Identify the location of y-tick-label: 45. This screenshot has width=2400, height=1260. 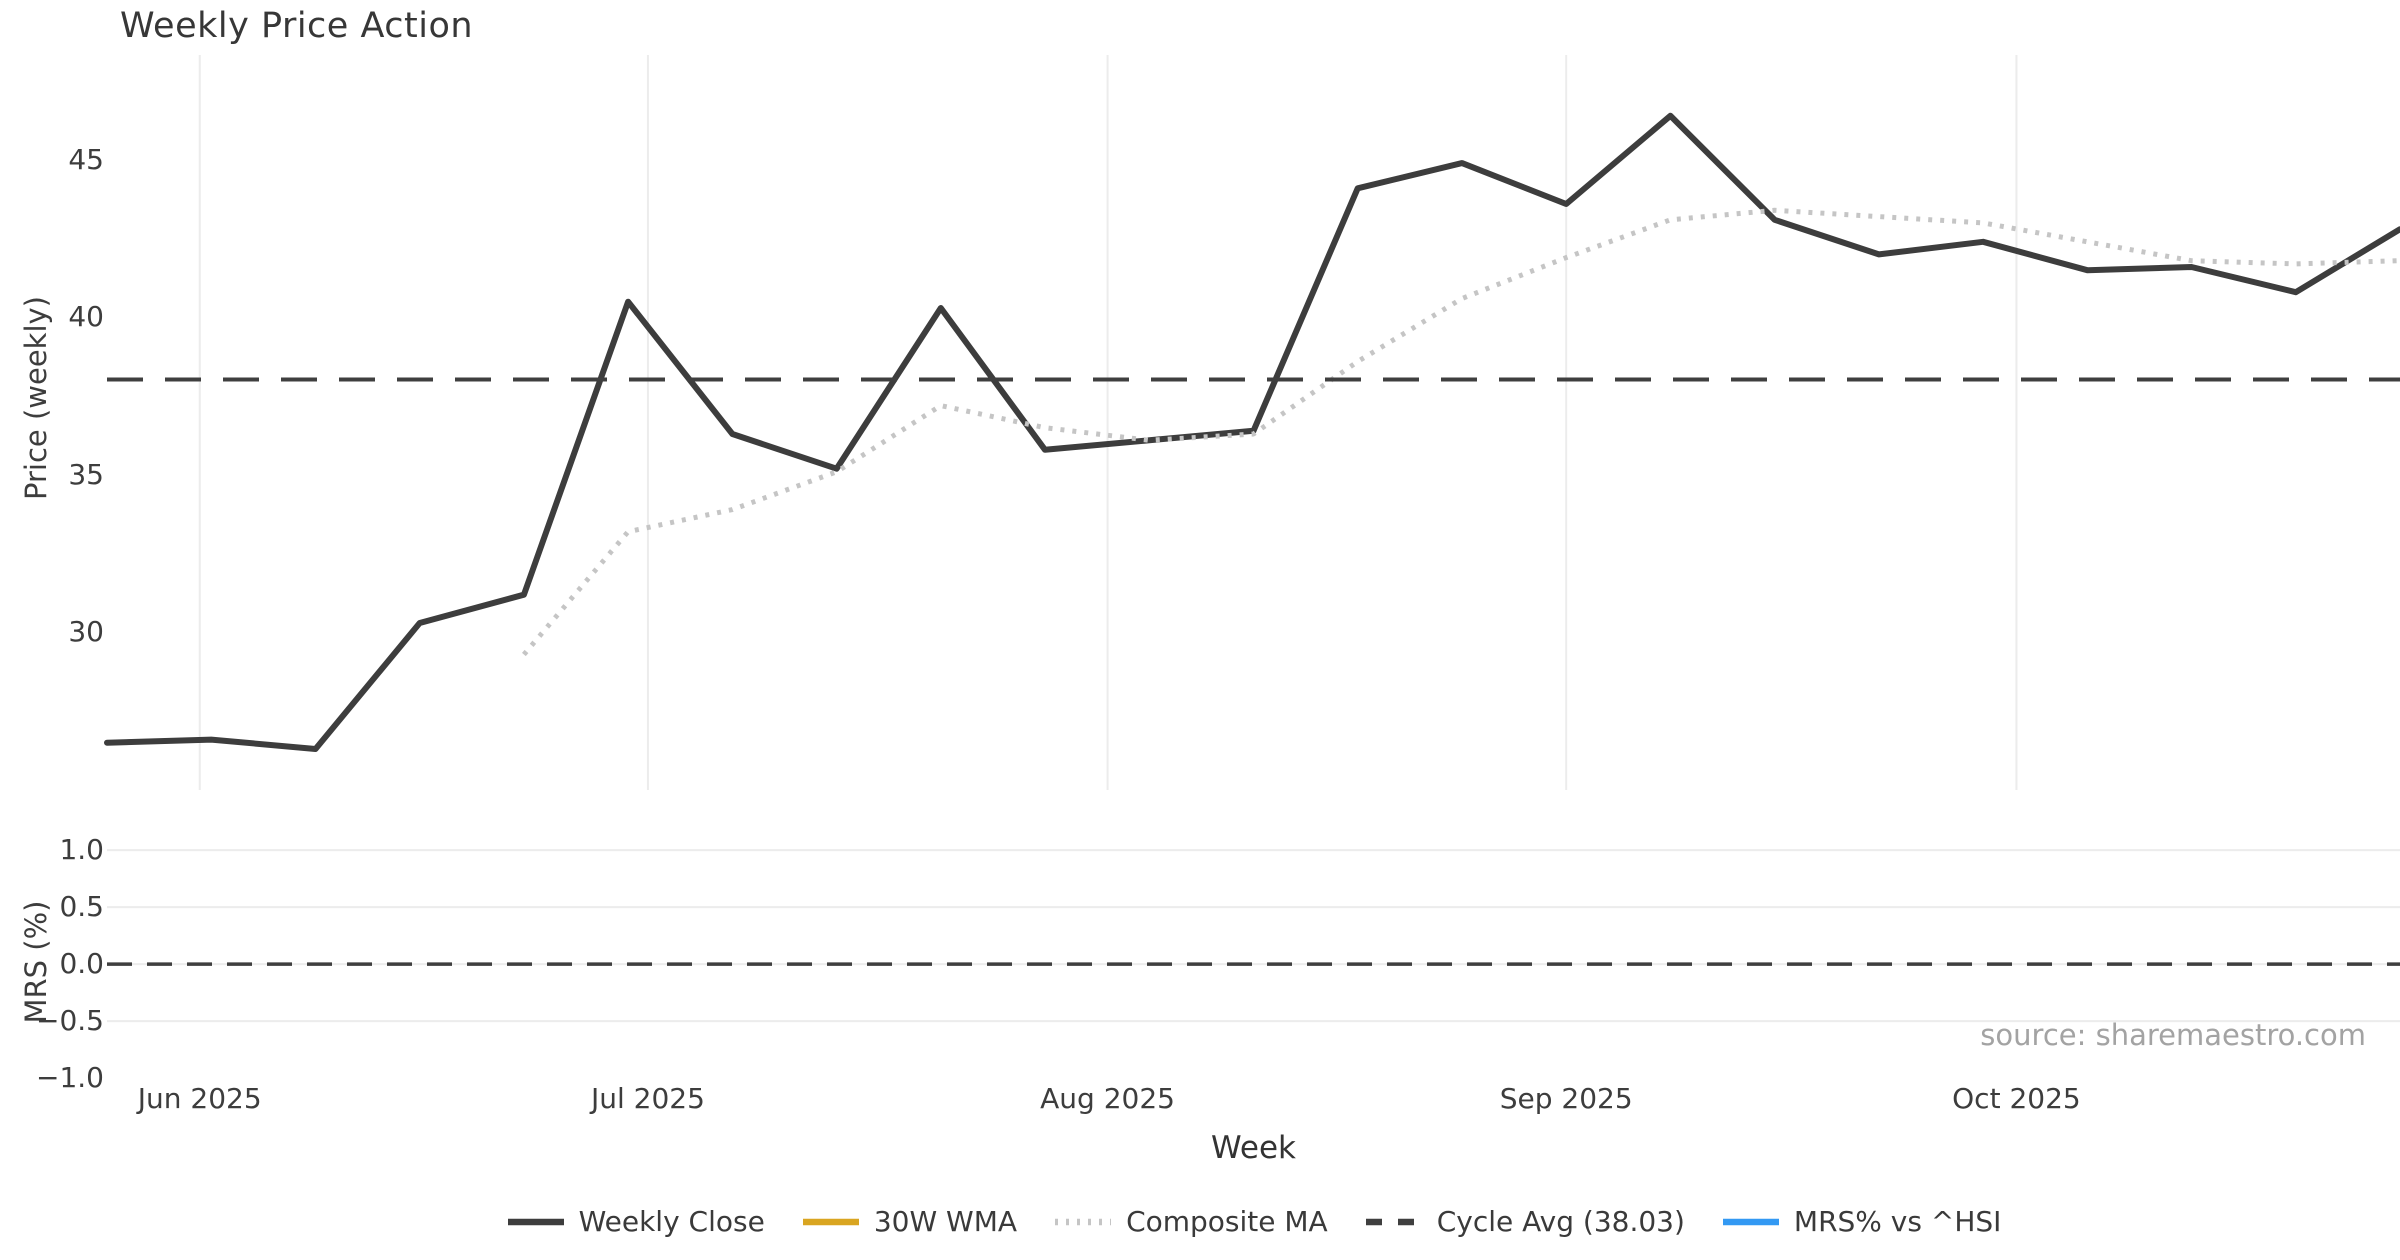
(86, 159).